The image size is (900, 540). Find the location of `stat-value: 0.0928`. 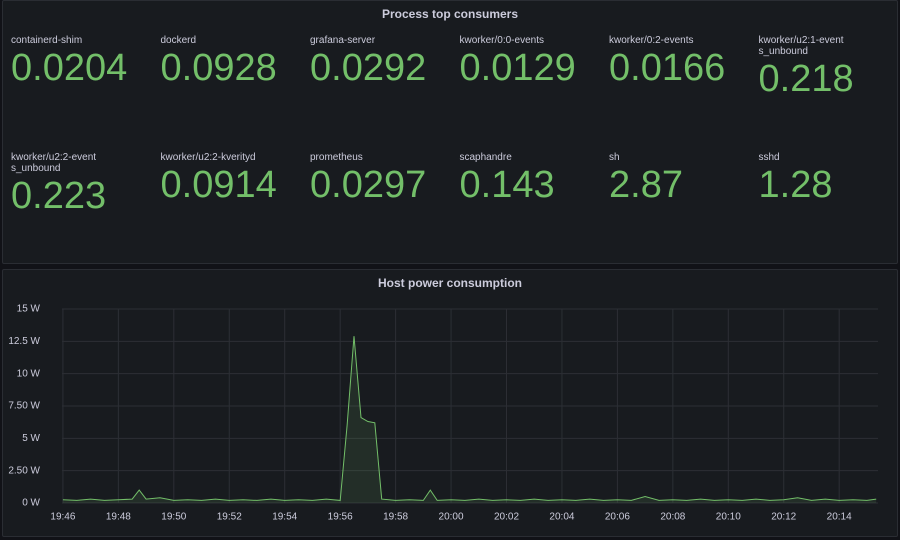

stat-value: 0.0928 is located at coordinates (218, 68).